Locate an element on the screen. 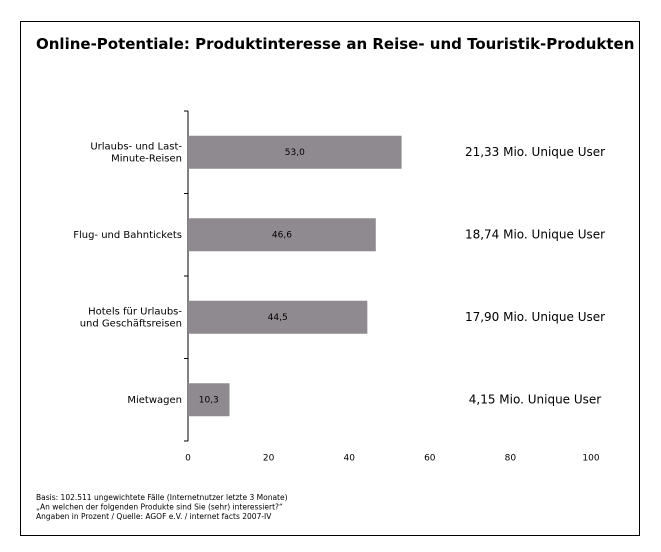 This screenshot has width=661, height=552. category-label: Mietwagen is located at coordinates (154, 400).